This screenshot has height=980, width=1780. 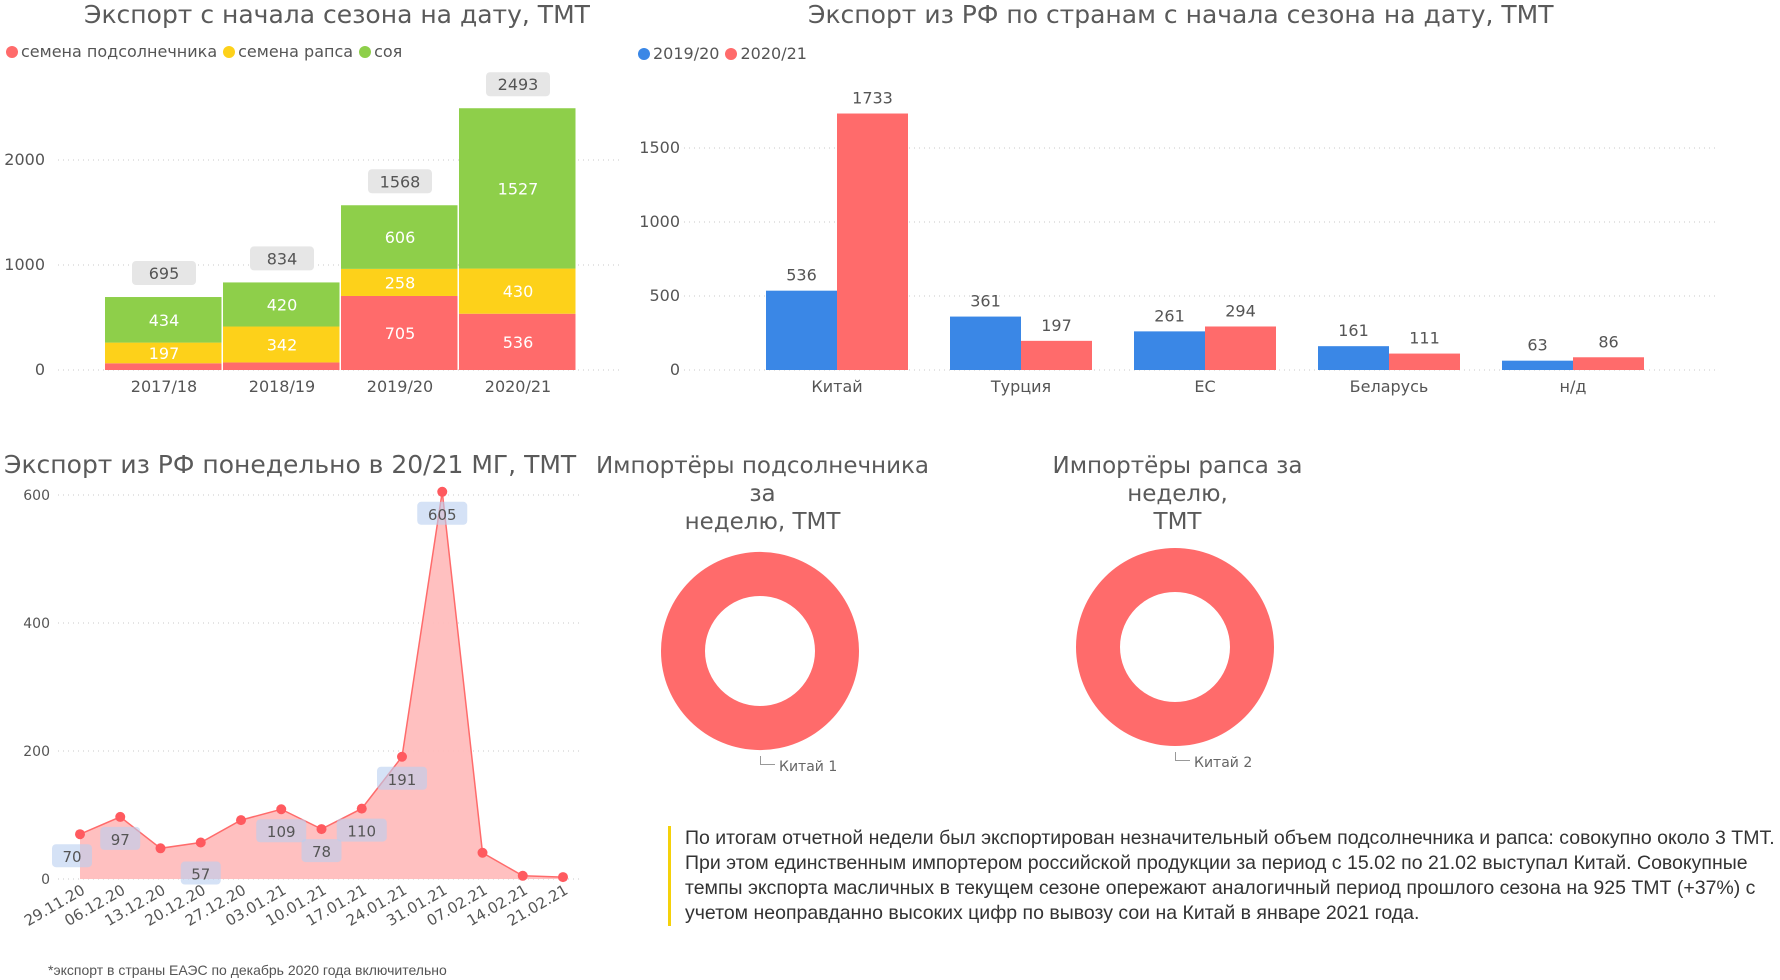 I want to click on sunflower-donut-label: Китай 1, so click(x=798, y=765).